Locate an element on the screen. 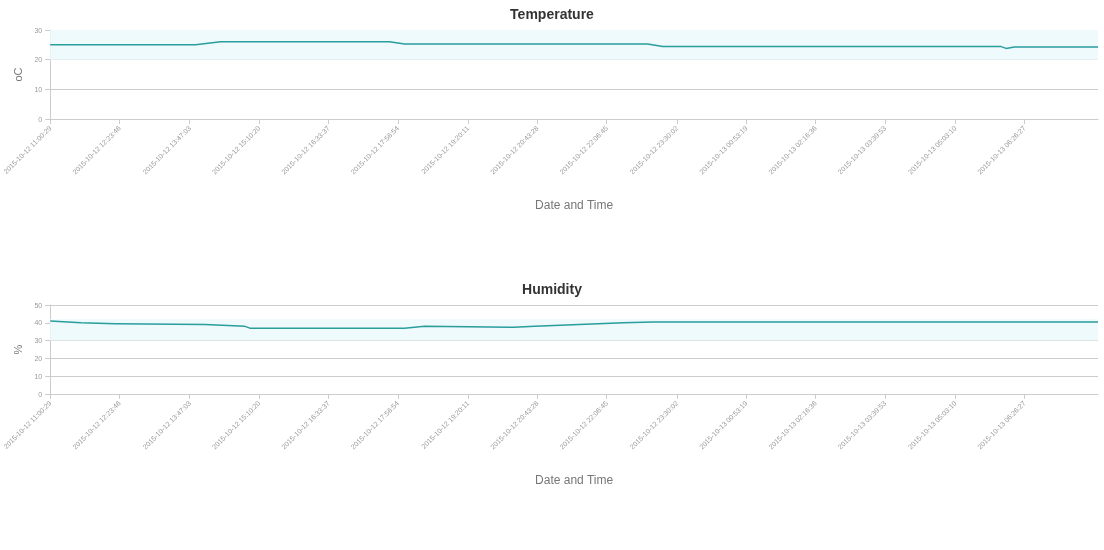 The width and height of the screenshot is (1104, 550). chart-title: Temperature is located at coordinates (552, 14).